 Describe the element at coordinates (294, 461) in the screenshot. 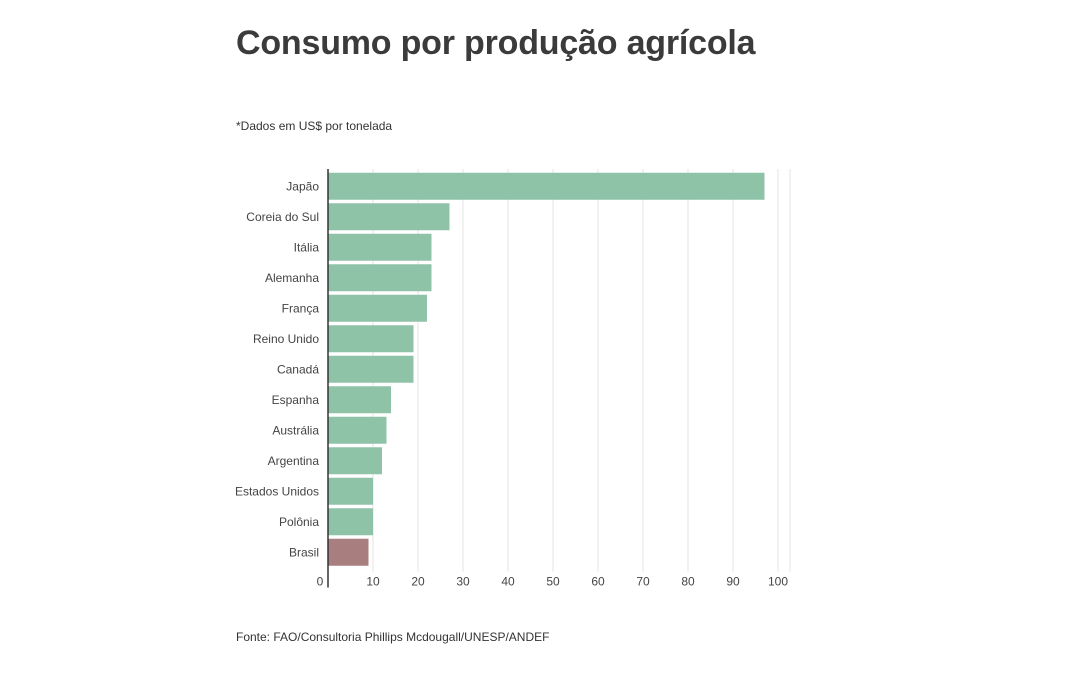

I see `category-label: Argentina` at that location.